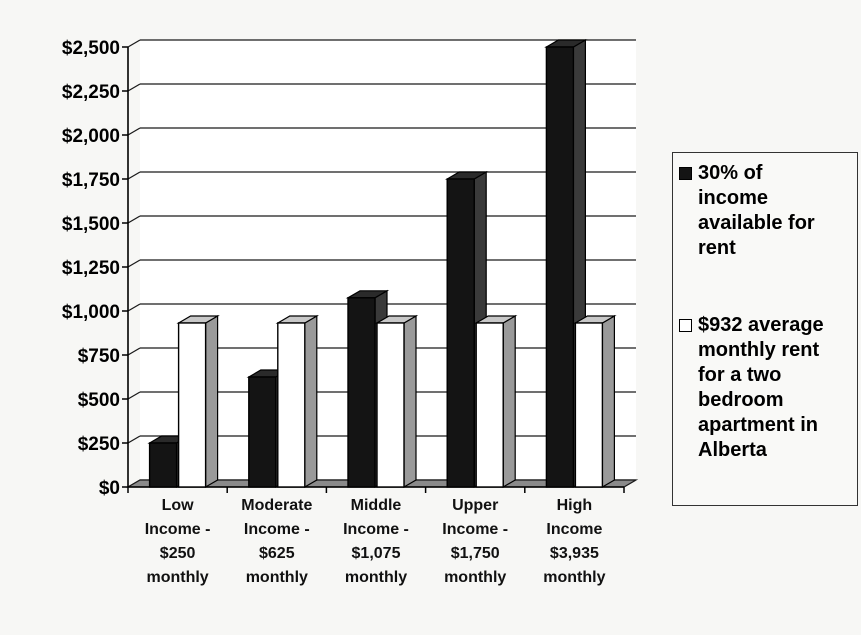 Image resolution: width=861 pixels, height=635 pixels. What do you see at coordinates (575, 505) in the screenshot?
I see `x-category-label-line: High` at bounding box center [575, 505].